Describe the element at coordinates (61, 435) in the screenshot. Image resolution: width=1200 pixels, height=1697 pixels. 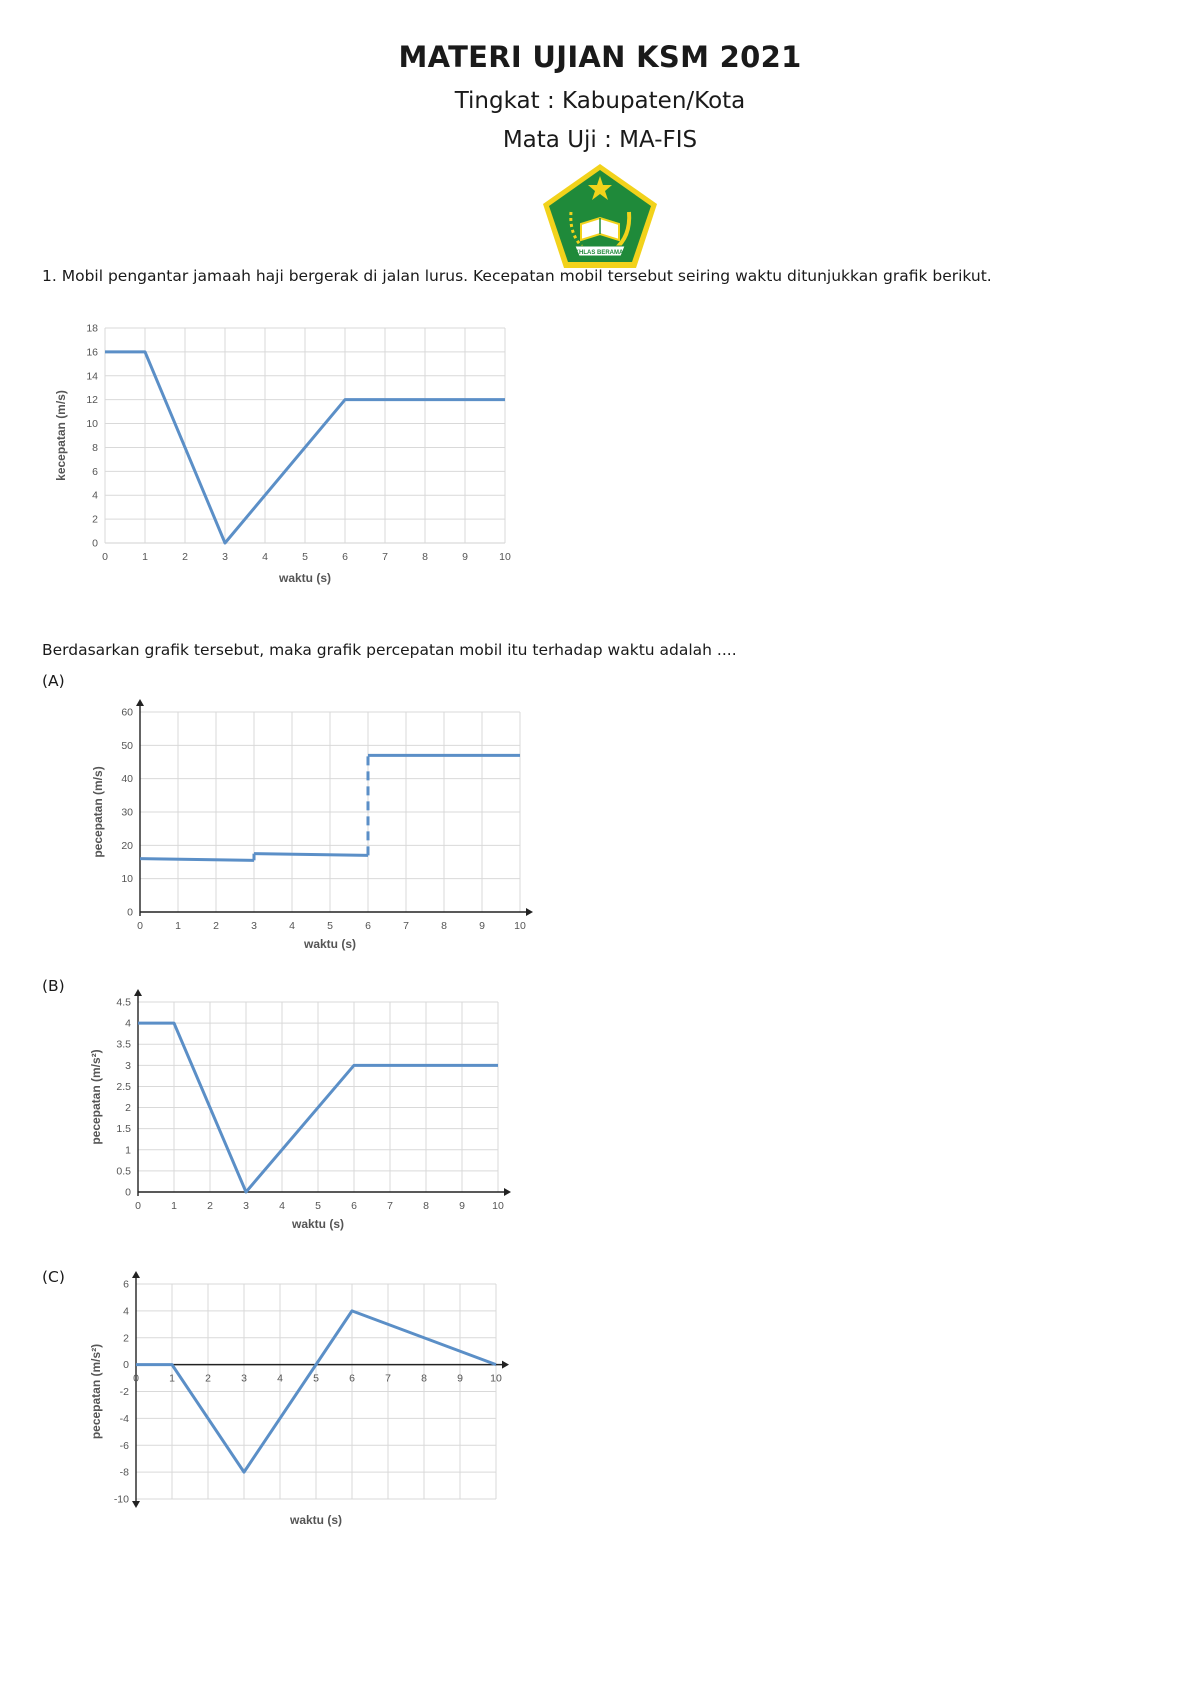
I see `y-axis-label: kecepatan (m/s)` at that location.